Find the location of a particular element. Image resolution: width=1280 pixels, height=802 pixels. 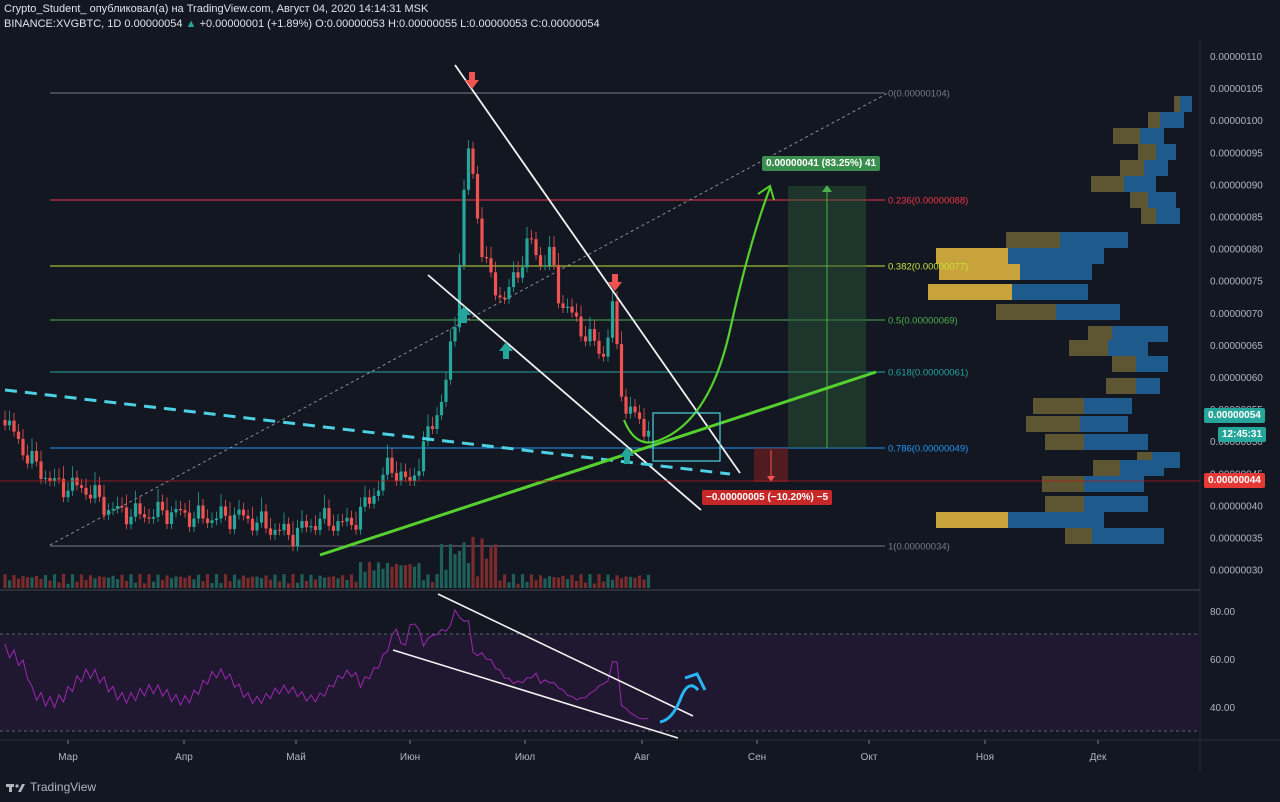

support-dashed-line is located at coordinates (367, 432).